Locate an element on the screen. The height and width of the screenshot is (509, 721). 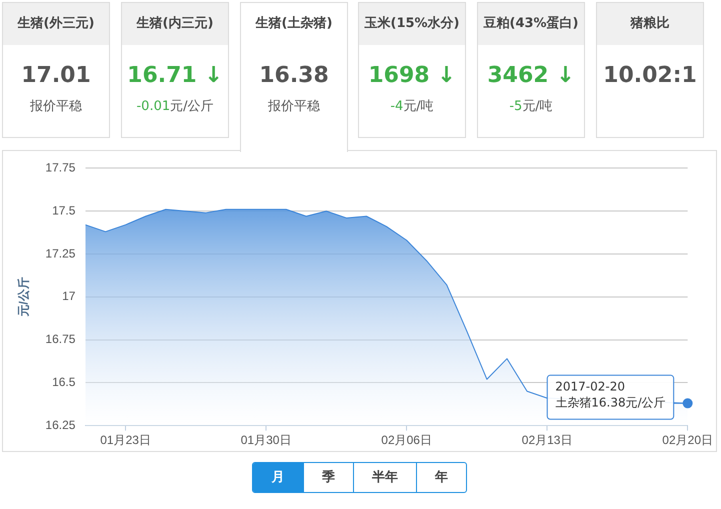
y-tick-label: 16.25 is located at coordinates (60, 425).